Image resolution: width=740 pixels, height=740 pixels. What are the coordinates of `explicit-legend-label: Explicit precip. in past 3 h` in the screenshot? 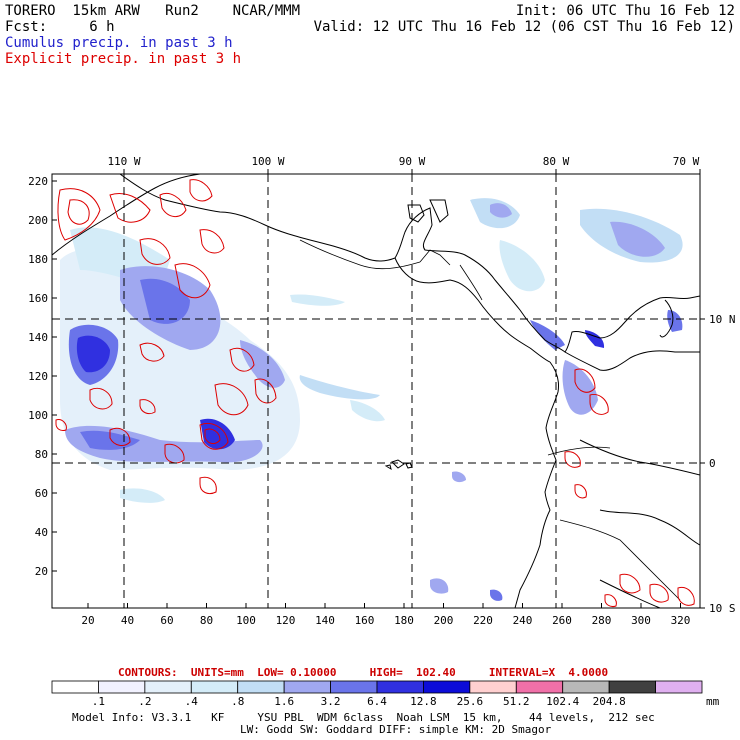 It's located at (123, 59).